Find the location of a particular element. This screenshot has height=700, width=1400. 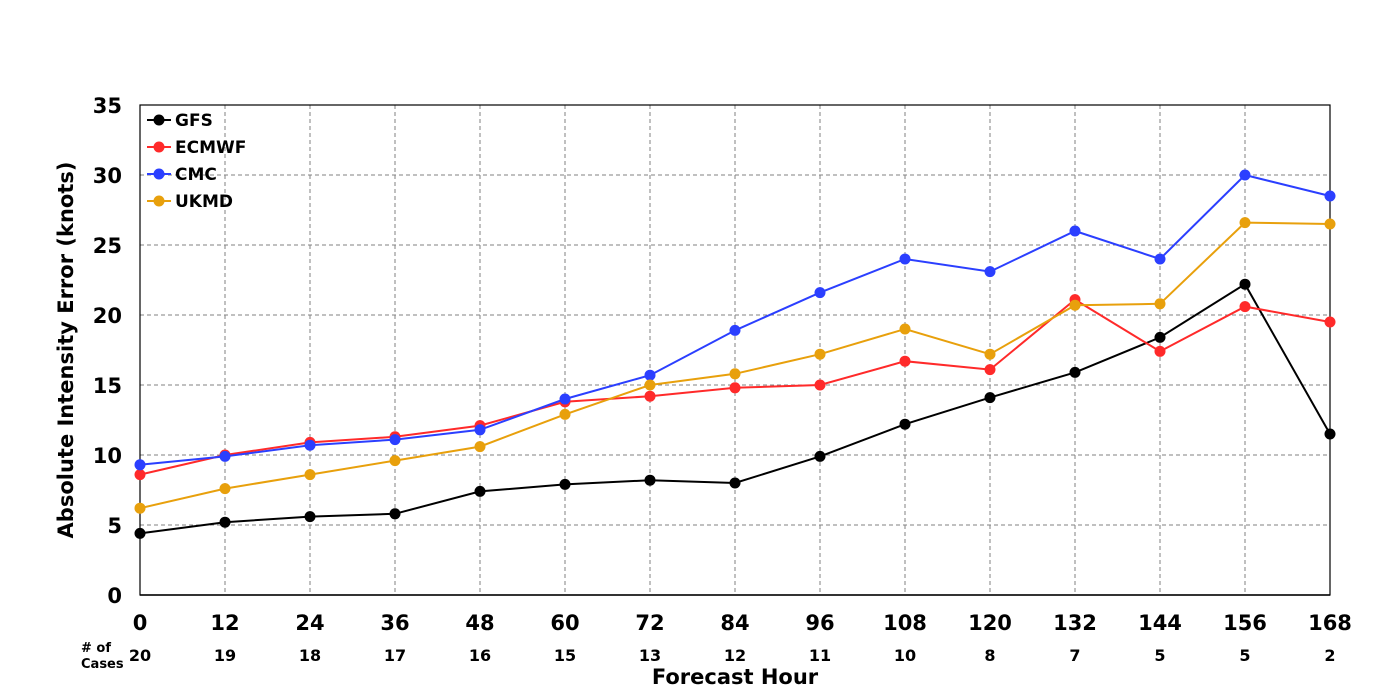

x-tick-label: 48 is located at coordinates (479, 623).